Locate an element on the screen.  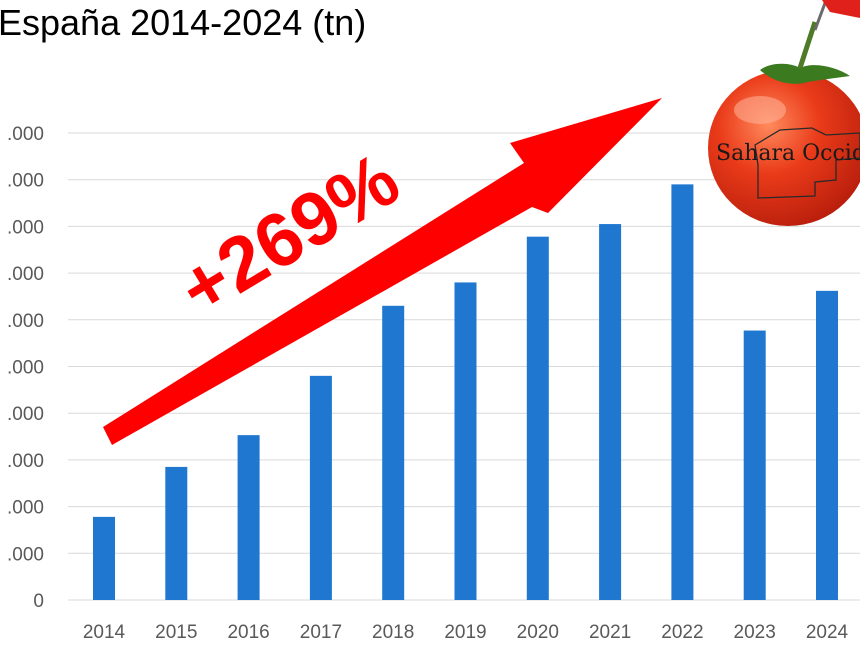
x-tick-label: 2015 is located at coordinates (176, 632).